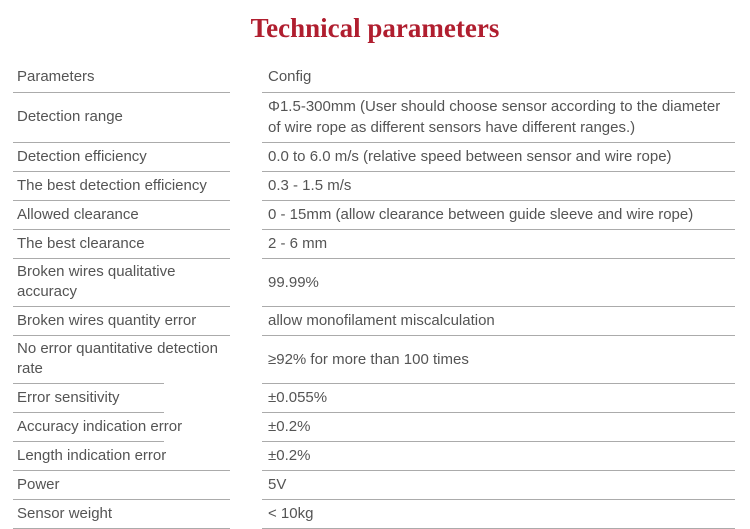  I want to click on parameter-label: Accuracy indication error, so click(100, 426).